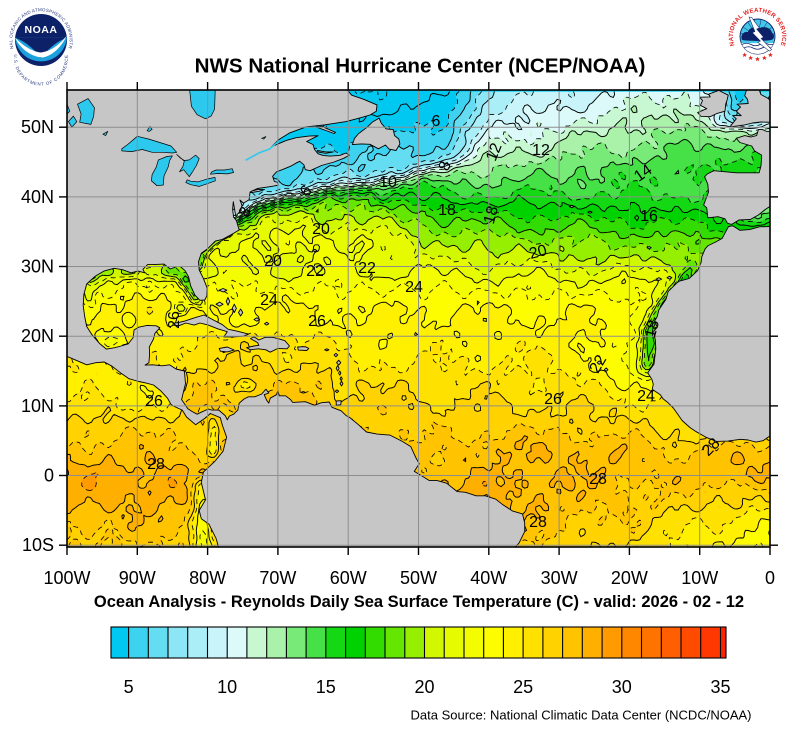 Image resolution: width=800 pixels, height=742 pixels. Describe the element at coordinates (699, 578) in the screenshot. I see `svg-text: 10W` at that location.